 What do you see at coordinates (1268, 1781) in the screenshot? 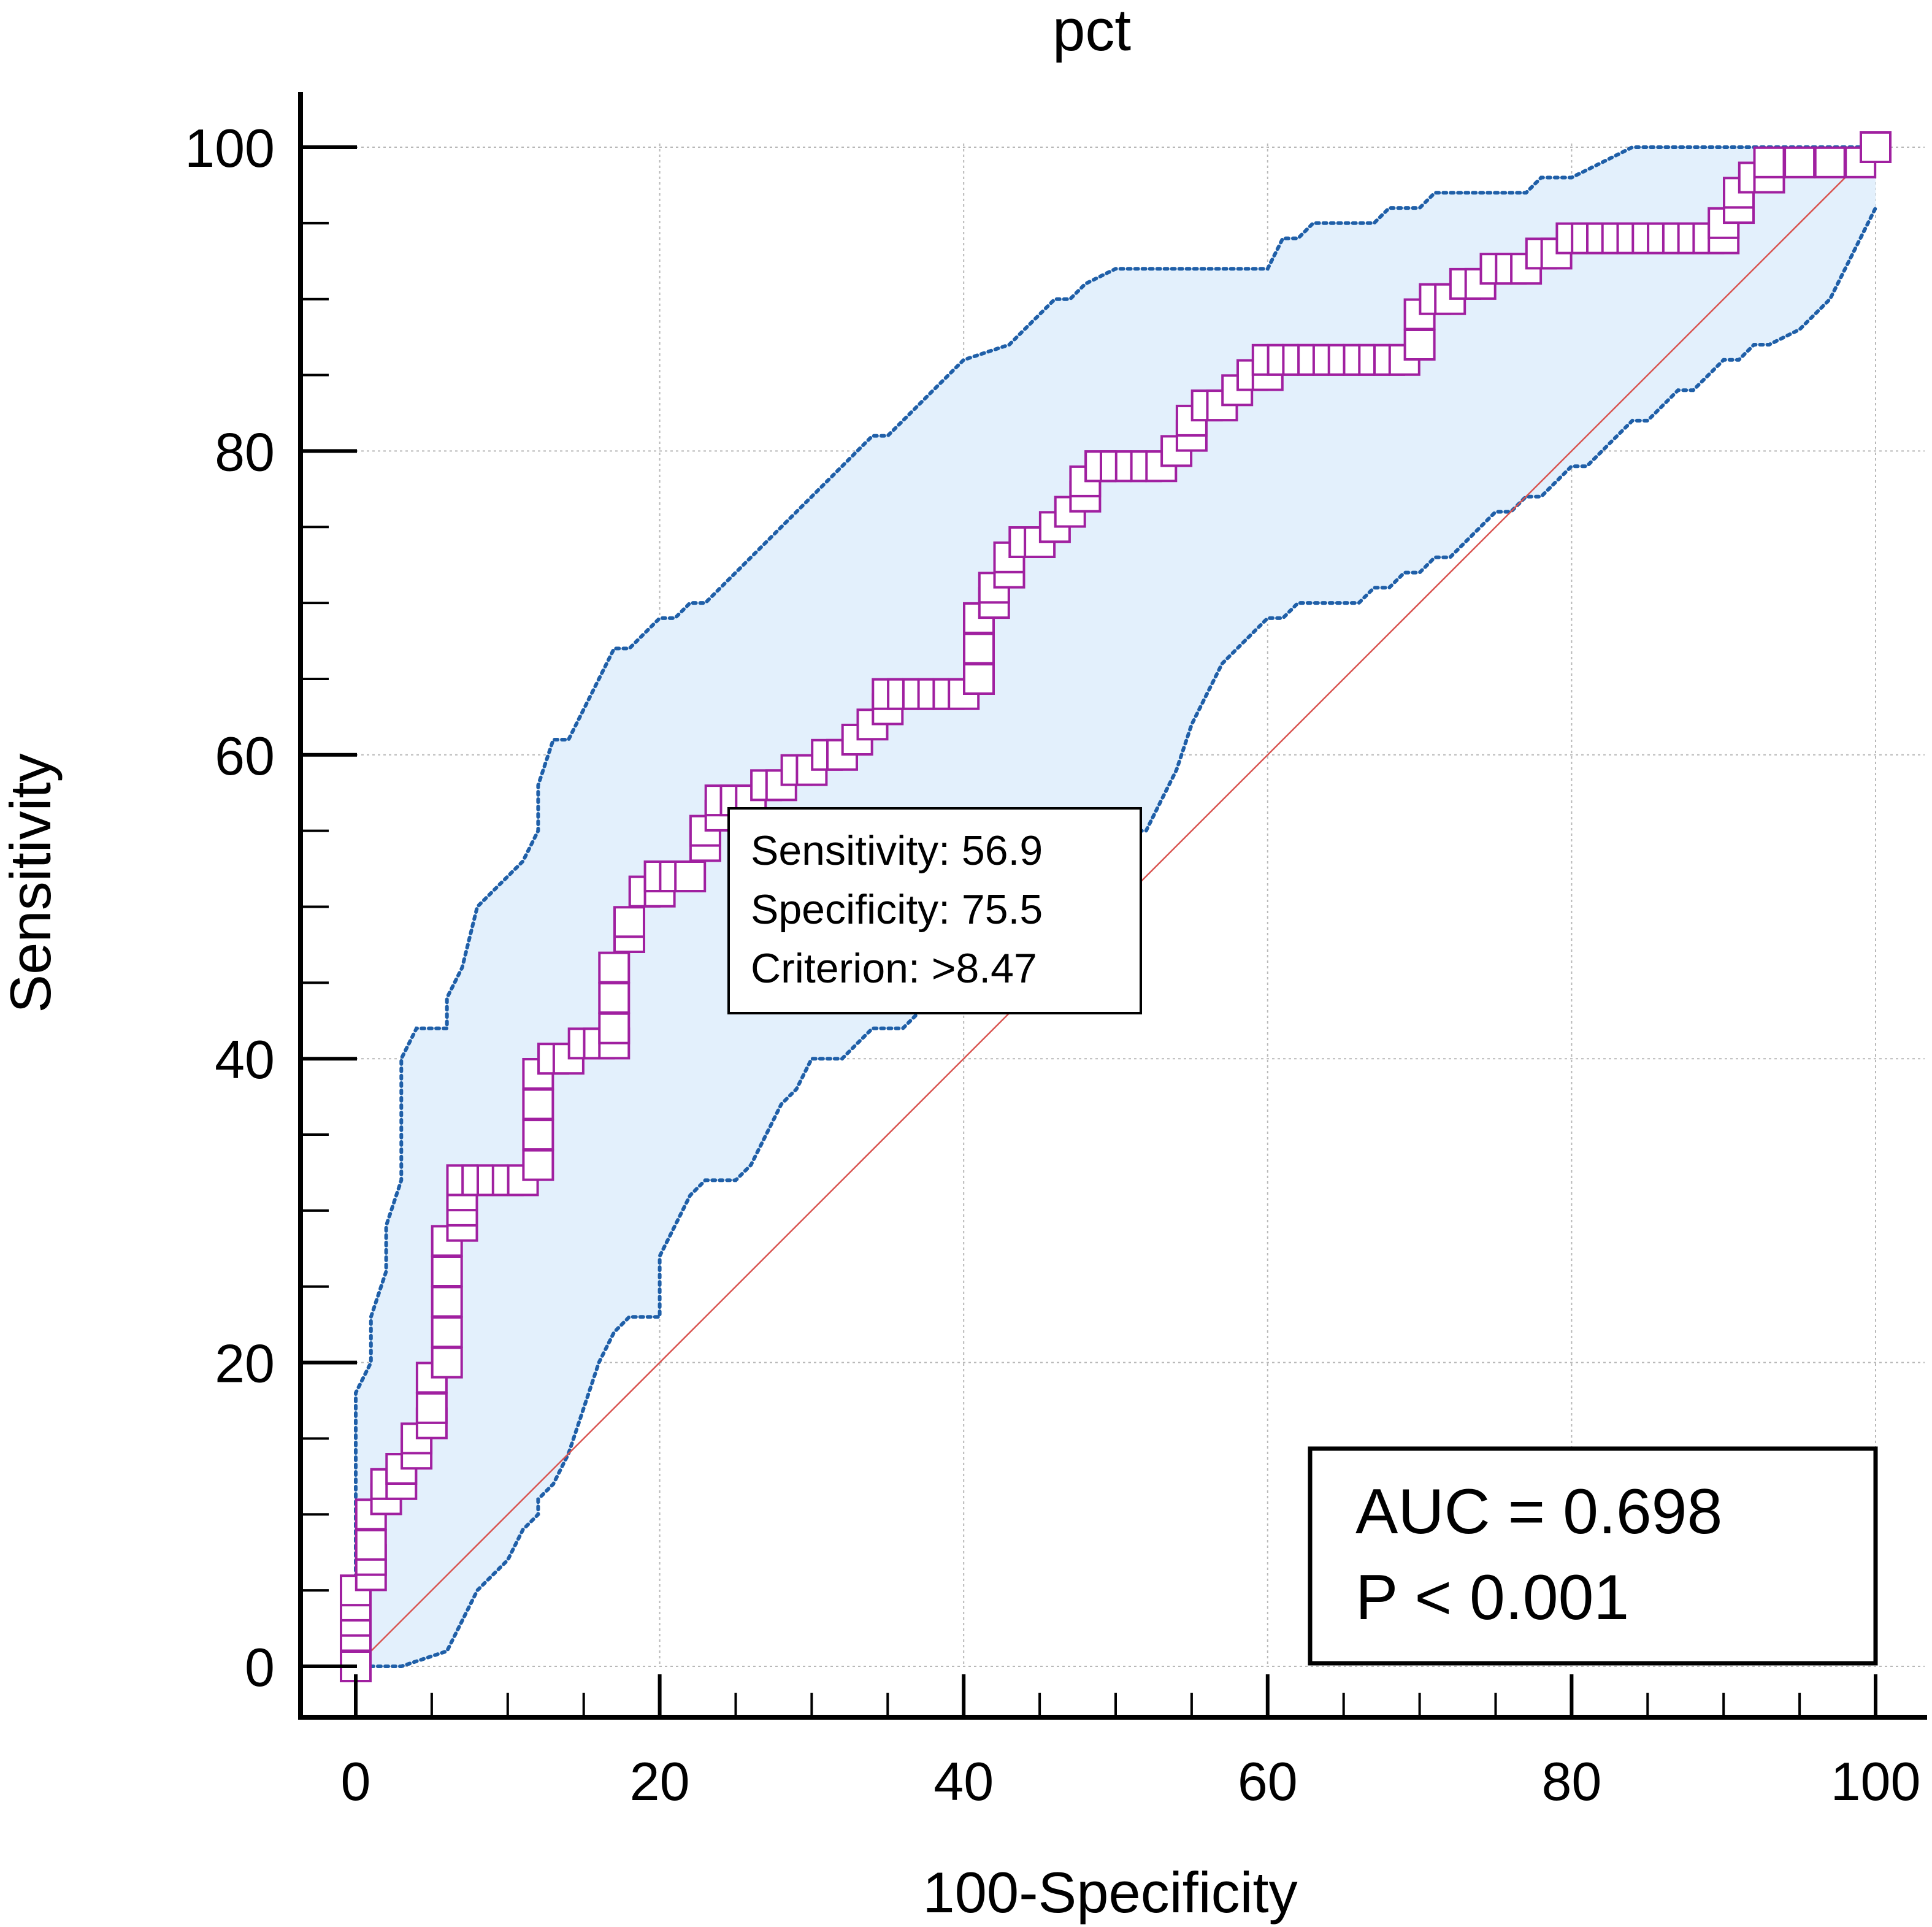
I see `x-tick-label: 60` at bounding box center [1268, 1781].